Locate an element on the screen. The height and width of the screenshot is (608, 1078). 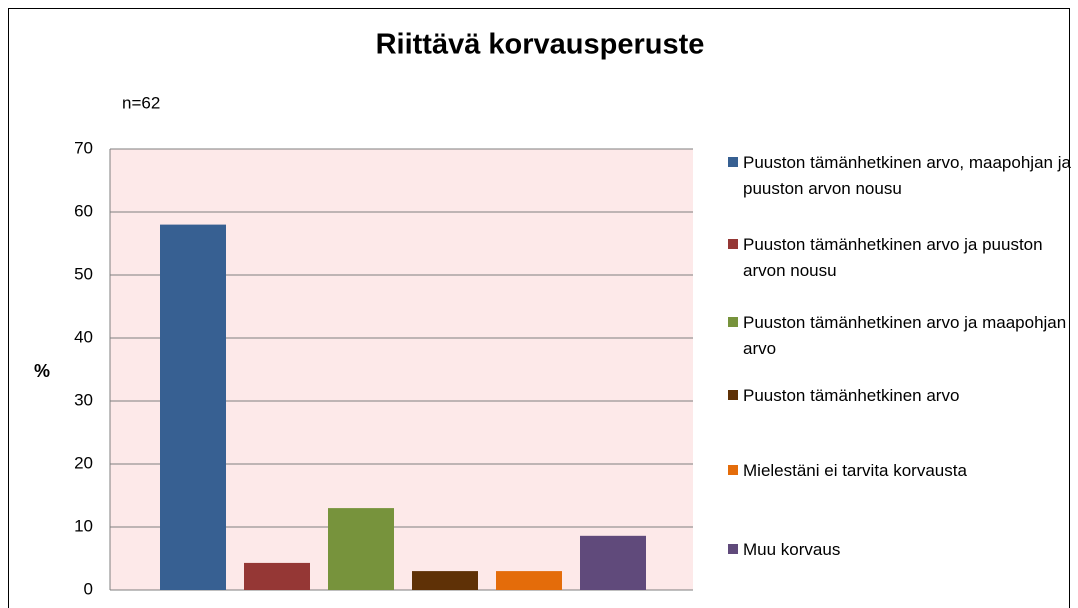
legend-label: Mielestäni ei tarvita korvausta is located at coordinates (855, 470).